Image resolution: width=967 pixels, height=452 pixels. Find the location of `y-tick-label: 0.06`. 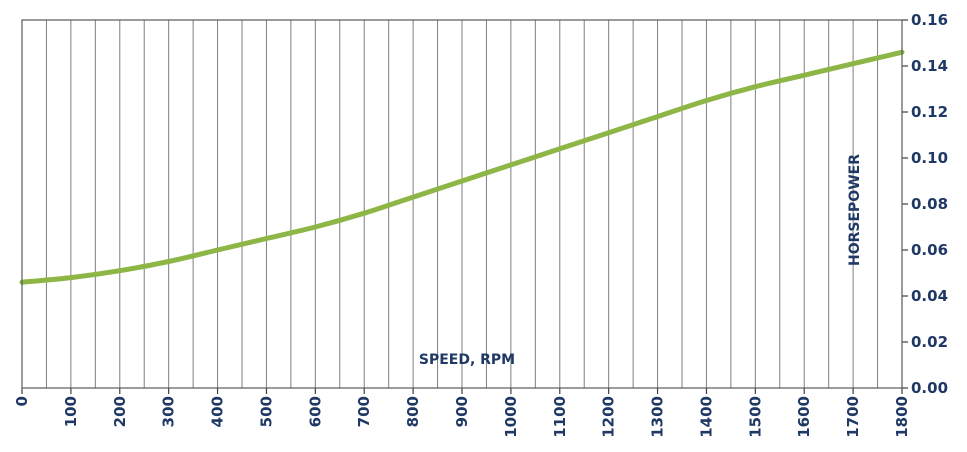

y-tick-label: 0.06 is located at coordinates (929, 250).